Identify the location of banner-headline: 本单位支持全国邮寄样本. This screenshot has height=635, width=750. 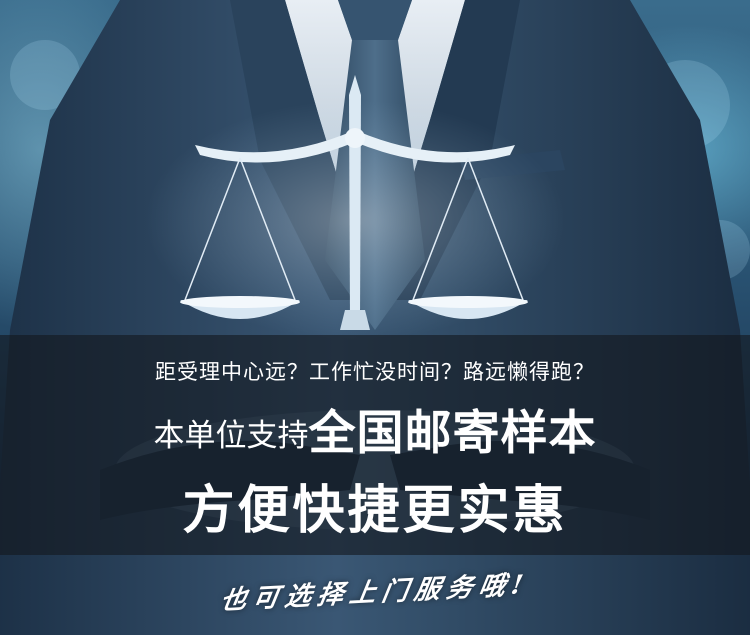
(375, 428).